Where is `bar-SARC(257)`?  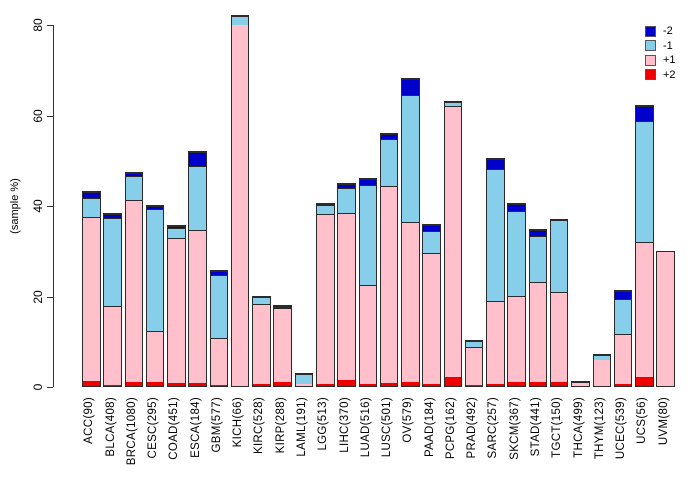 bar-SARC(257) is located at coordinates (495, 272).